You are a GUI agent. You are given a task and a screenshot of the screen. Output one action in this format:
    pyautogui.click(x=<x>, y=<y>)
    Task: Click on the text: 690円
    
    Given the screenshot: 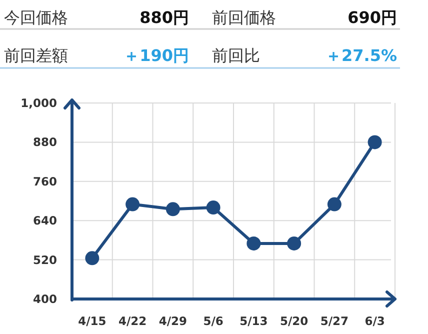 What is the action you would take?
    pyautogui.click(x=372, y=17)
    